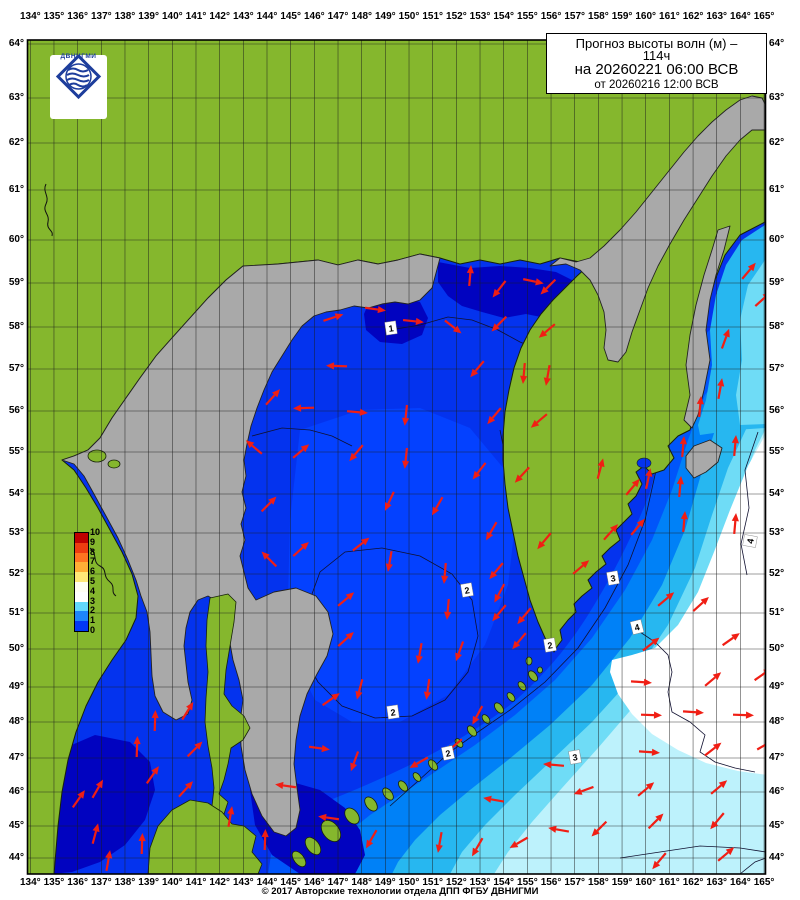  What do you see at coordinates (598, 882) in the screenshot?
I see `lon-label-bottom: 158°` at bounding box center [598, 882].